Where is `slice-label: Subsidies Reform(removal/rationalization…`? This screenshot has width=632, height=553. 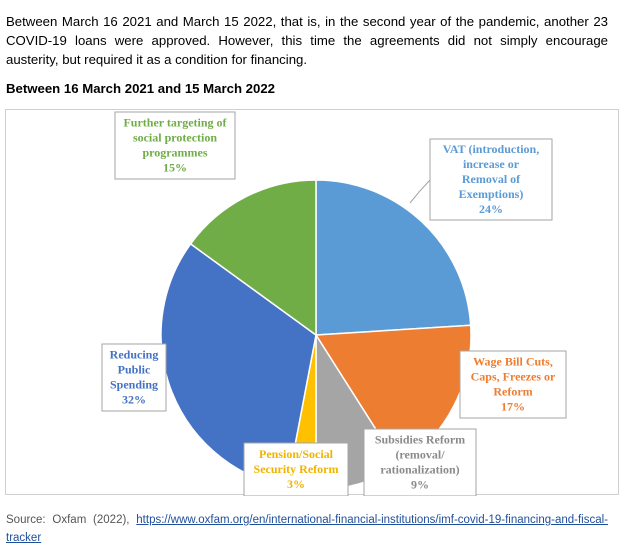
slice-label: Subsidies Reform(removal/rationalization… is located at coordinates (420, 462).